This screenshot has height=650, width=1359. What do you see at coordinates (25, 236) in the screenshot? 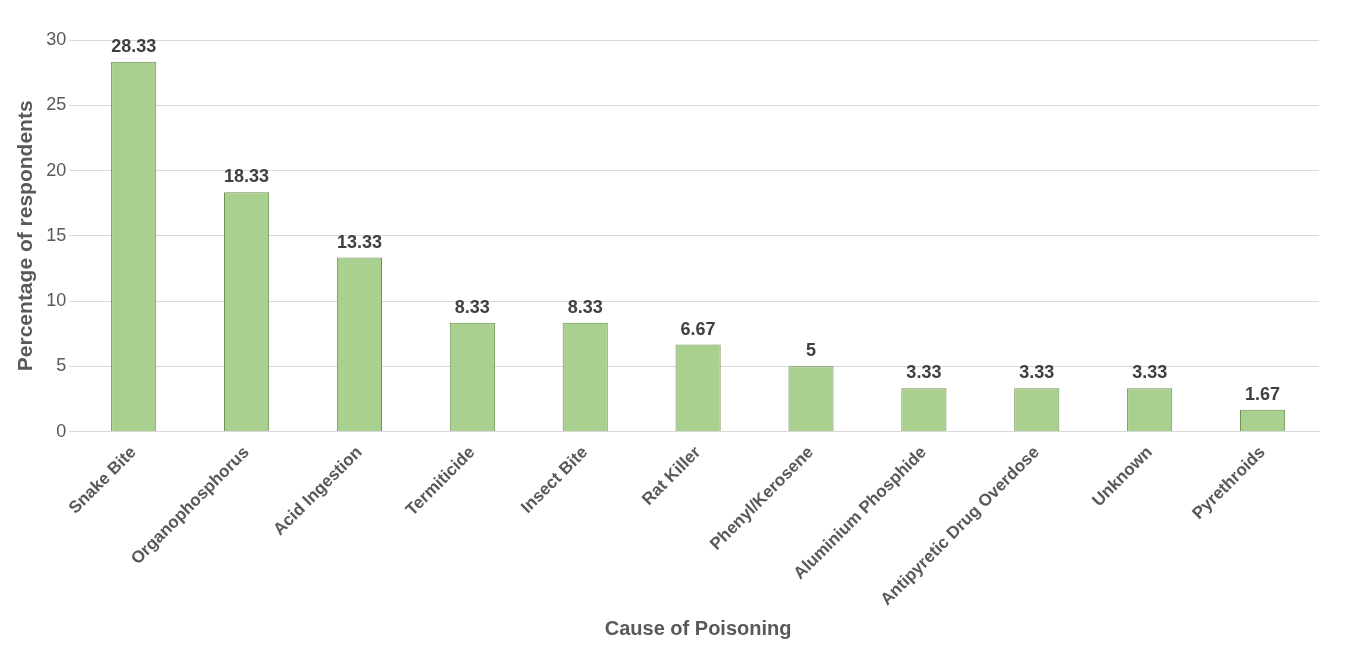
I see `y-axis-title: Percentage of respondents` at bounding box center [25, 236].